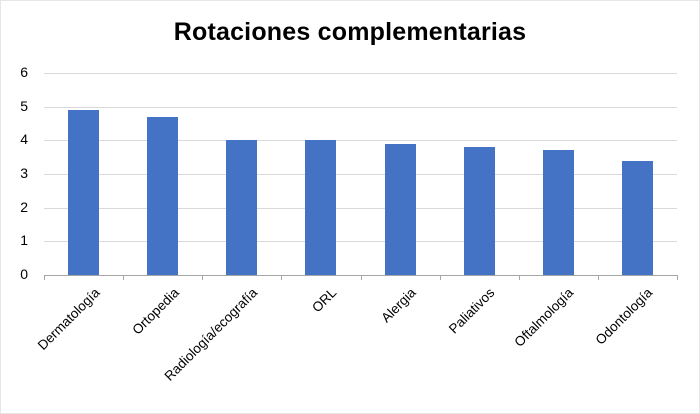  Describe the element at coordinates (24, 240) in the screenshot. I see `y-tick-label: 1` at that location.